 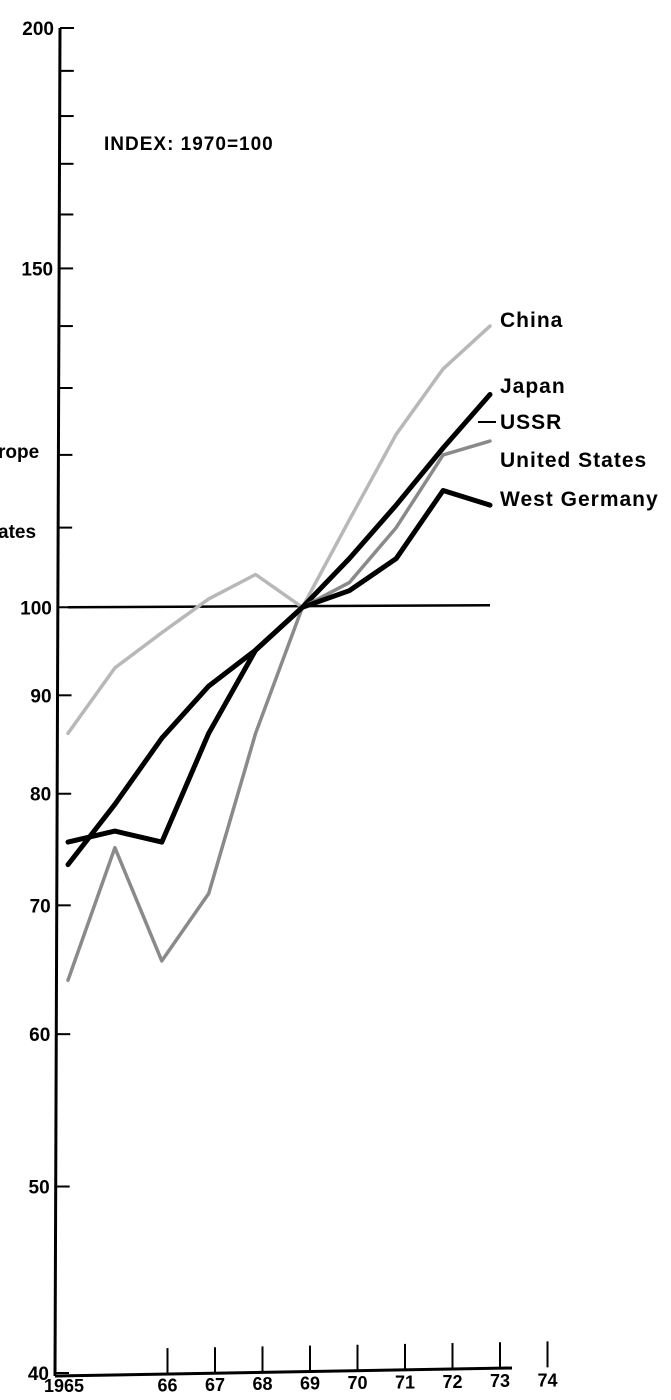 I want to click on y-tick-label: 40, so click(x=38, y=1374).